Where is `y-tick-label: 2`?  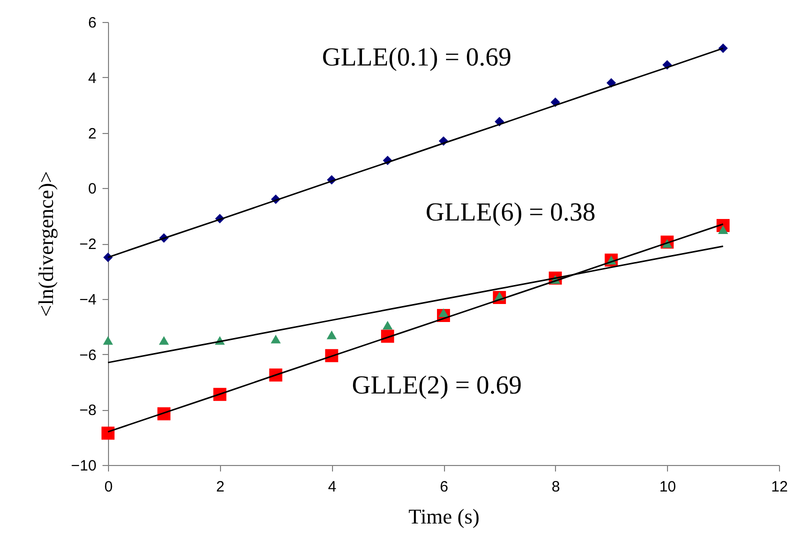
y-tick-label: 2 is located at coordinates (92, 133).